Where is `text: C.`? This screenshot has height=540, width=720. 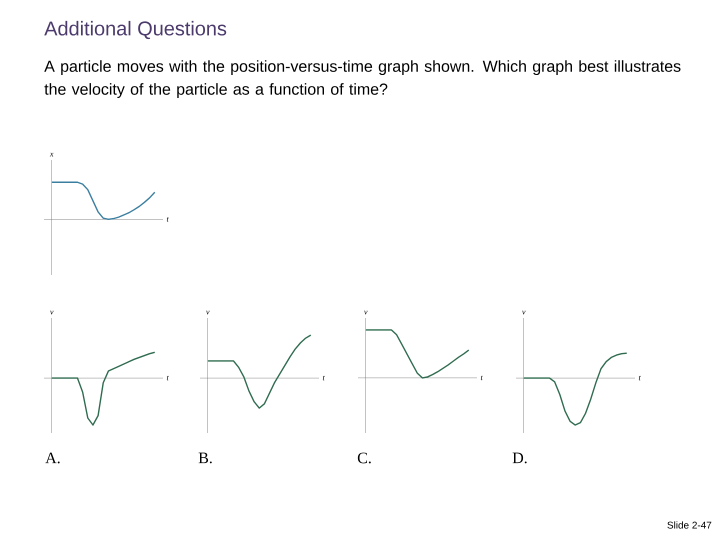 text: C. is located at coordinates (364, 458).